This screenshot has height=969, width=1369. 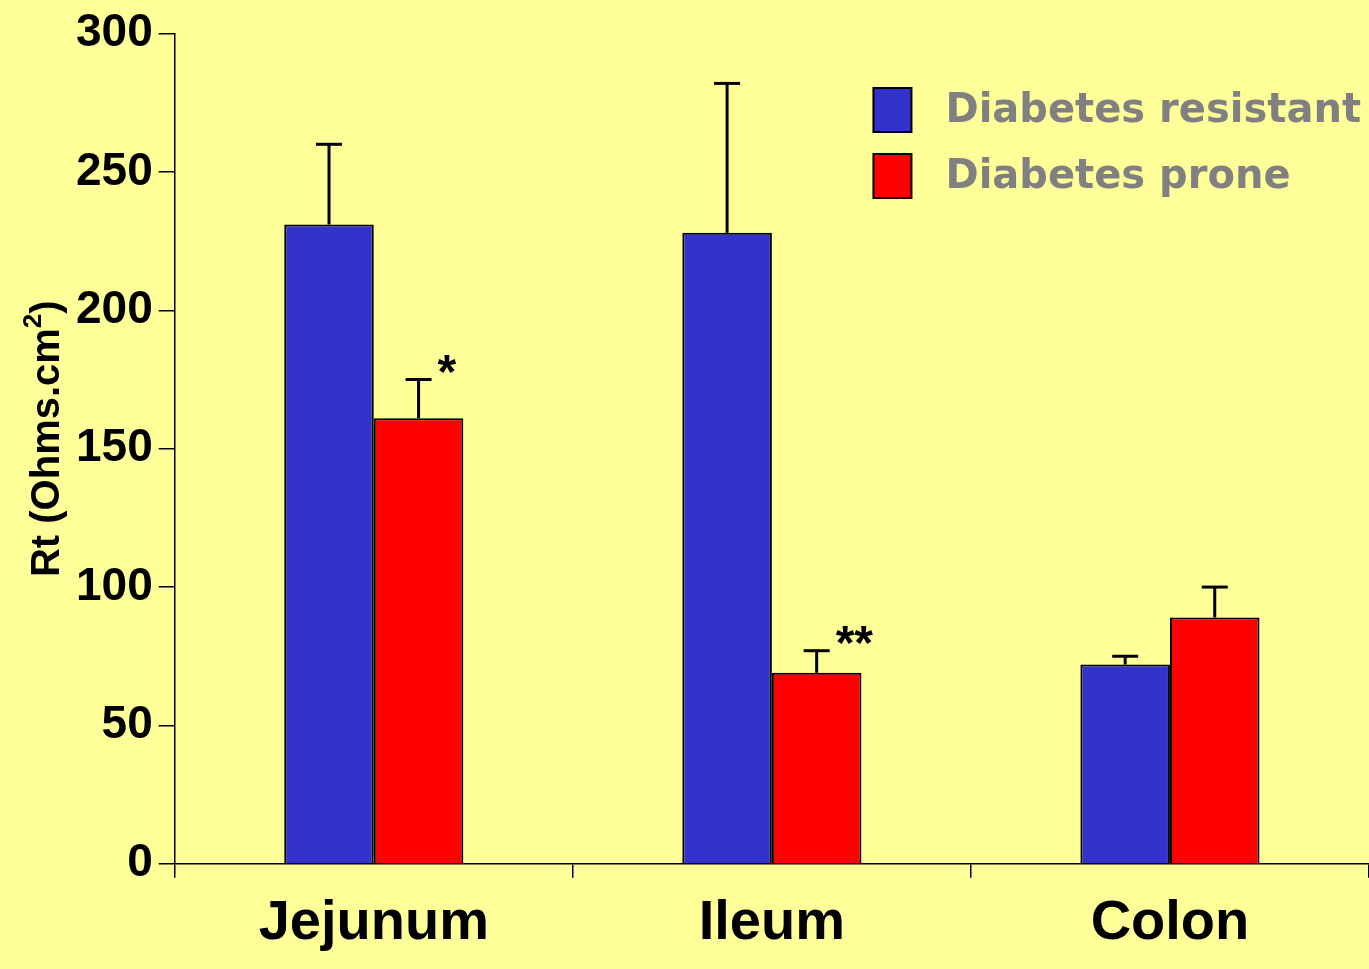 I want to click on y-tick-label: 250, so click(x=114, y=168).